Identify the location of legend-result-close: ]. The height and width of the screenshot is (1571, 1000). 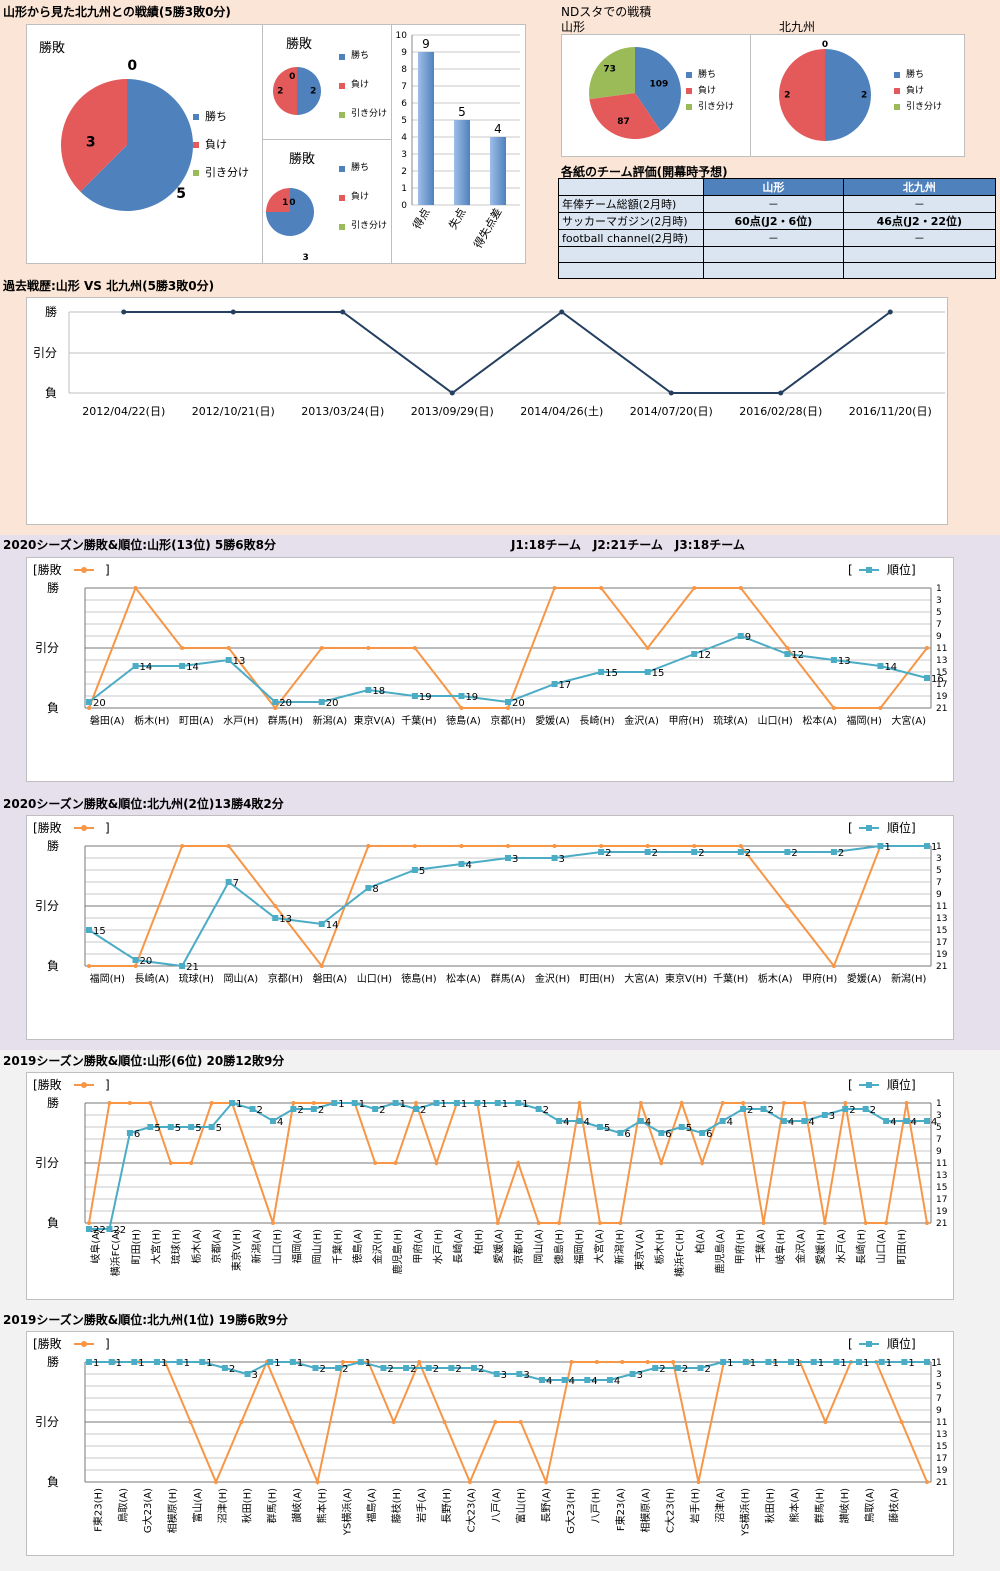
(107, 828).